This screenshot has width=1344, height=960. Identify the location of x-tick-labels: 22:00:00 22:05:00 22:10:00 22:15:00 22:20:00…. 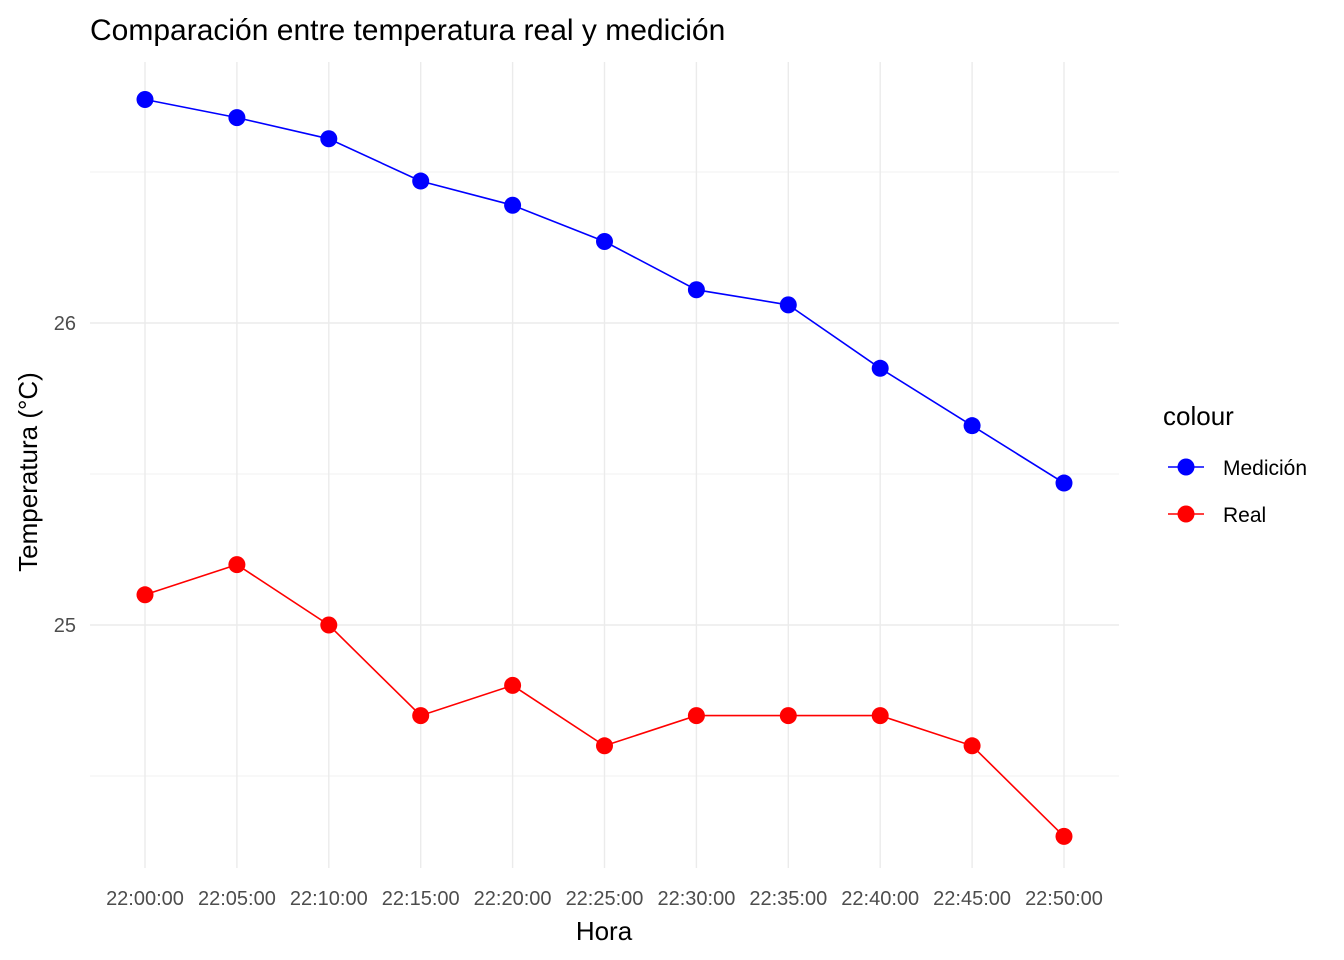
(604, 899).